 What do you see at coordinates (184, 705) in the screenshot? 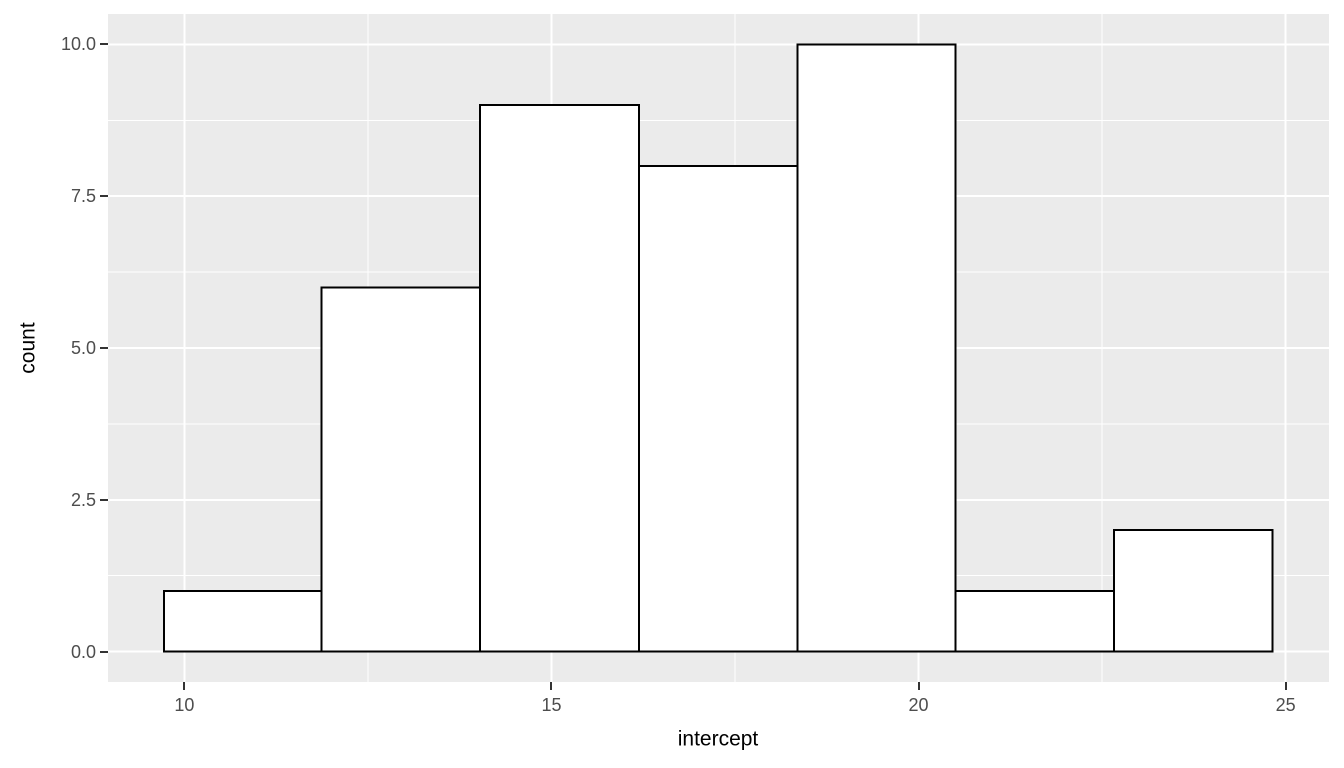
I see `x-tick-label: 10` at bounding box center [184, 705].